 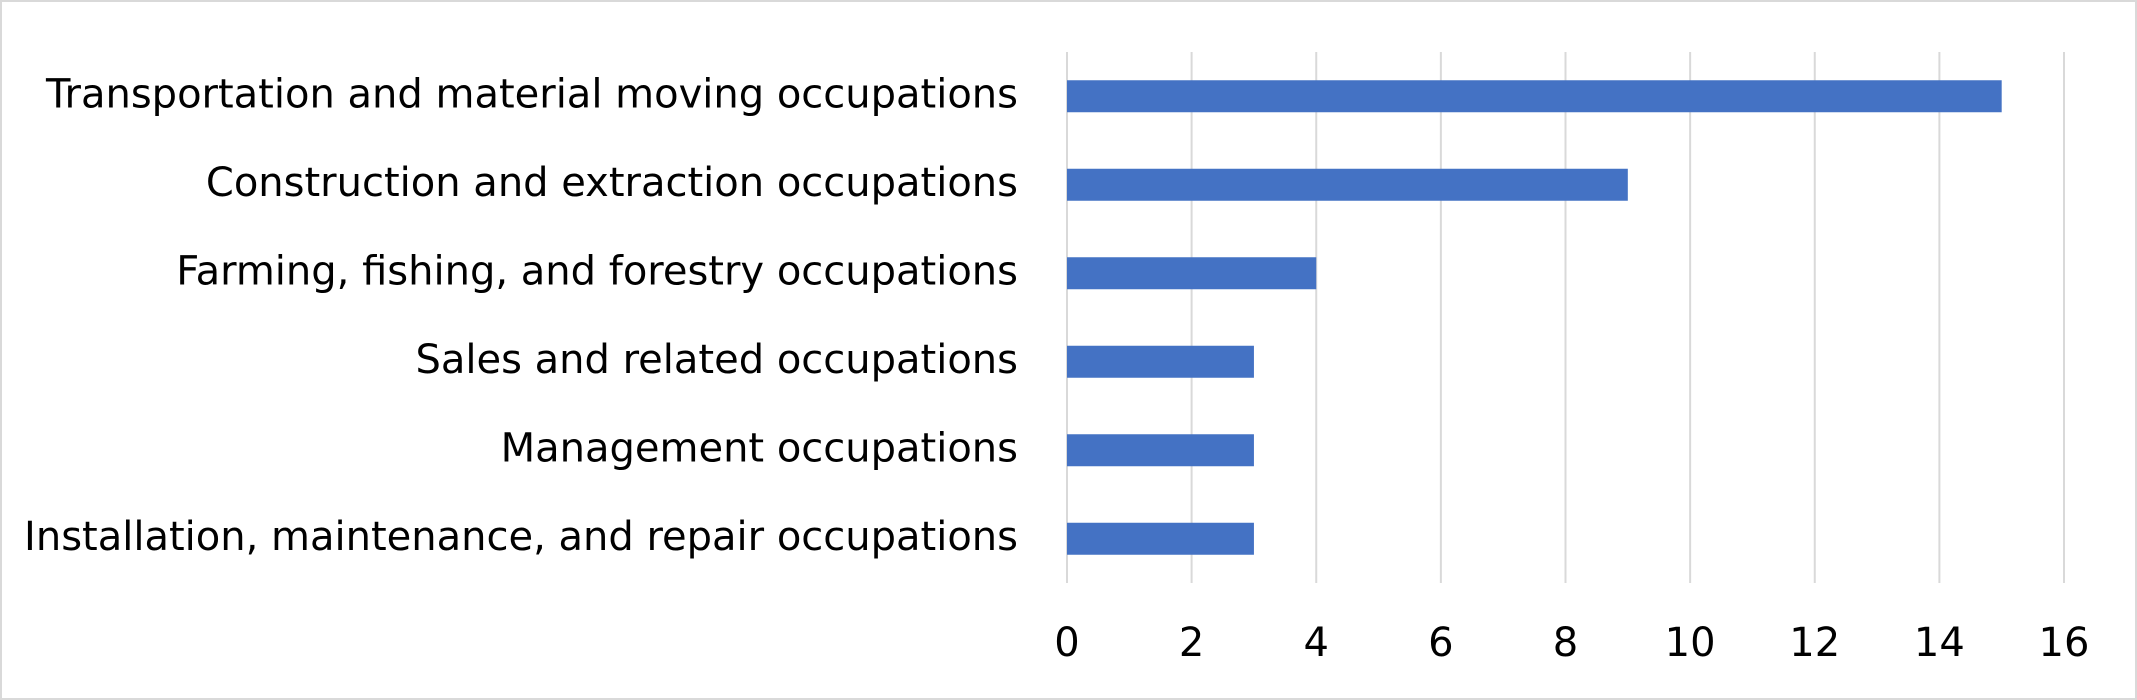 What do you see at coordinates (759, 448) in the screenshot?
I see `y-tick-label: Management occupations` at bounding box center [759, 448].